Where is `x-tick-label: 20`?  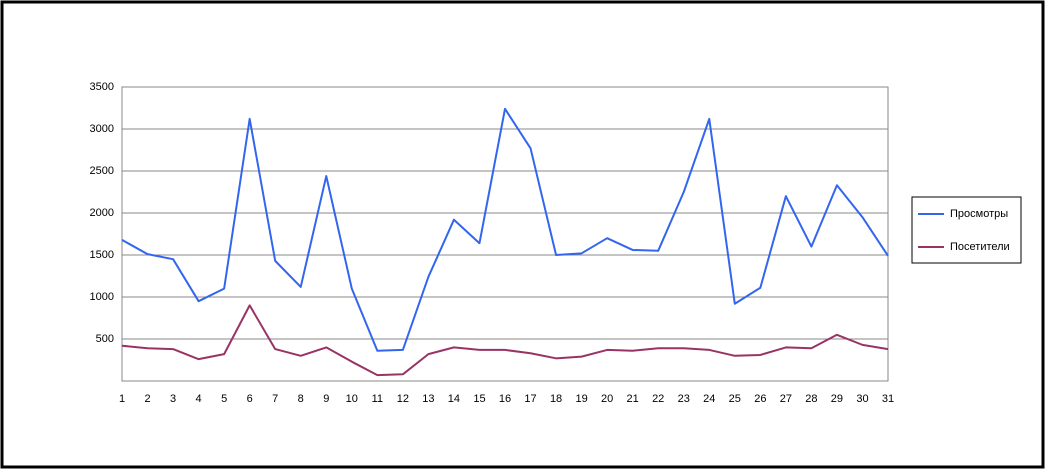
x-tick-label: 20 is located at coordinates (607, 399).